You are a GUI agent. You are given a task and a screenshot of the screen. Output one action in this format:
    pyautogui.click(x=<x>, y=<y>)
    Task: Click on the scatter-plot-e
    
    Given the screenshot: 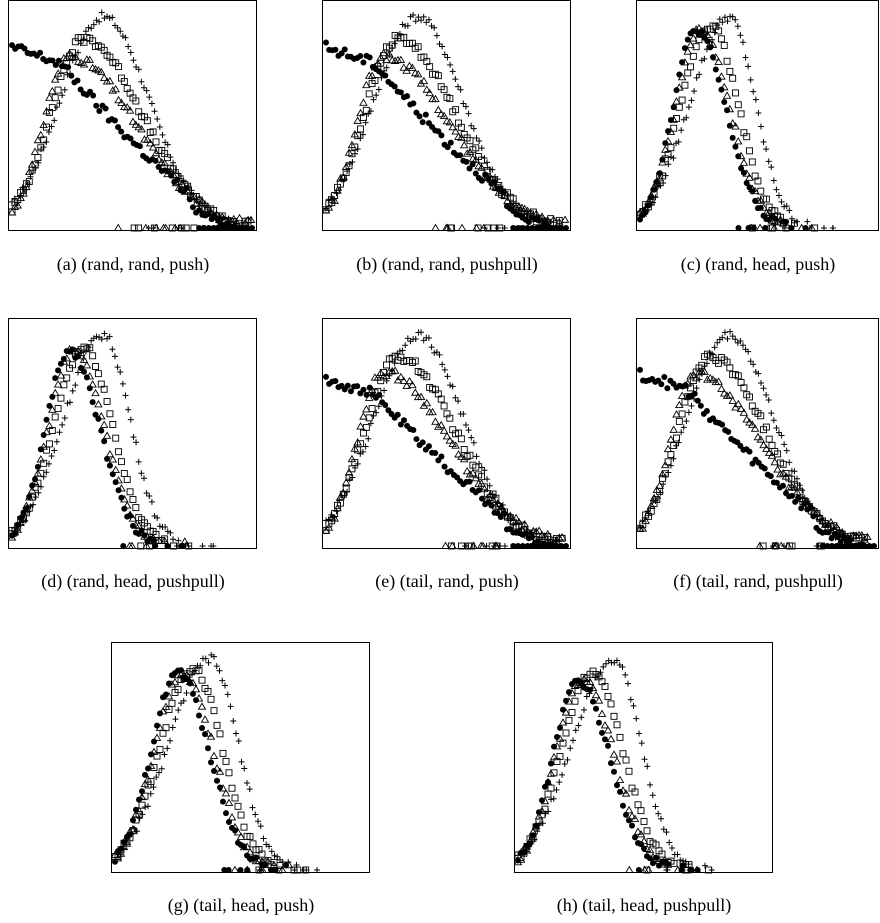 What is the action you would take?
    pyautogui.click(x=446, y=434)
    